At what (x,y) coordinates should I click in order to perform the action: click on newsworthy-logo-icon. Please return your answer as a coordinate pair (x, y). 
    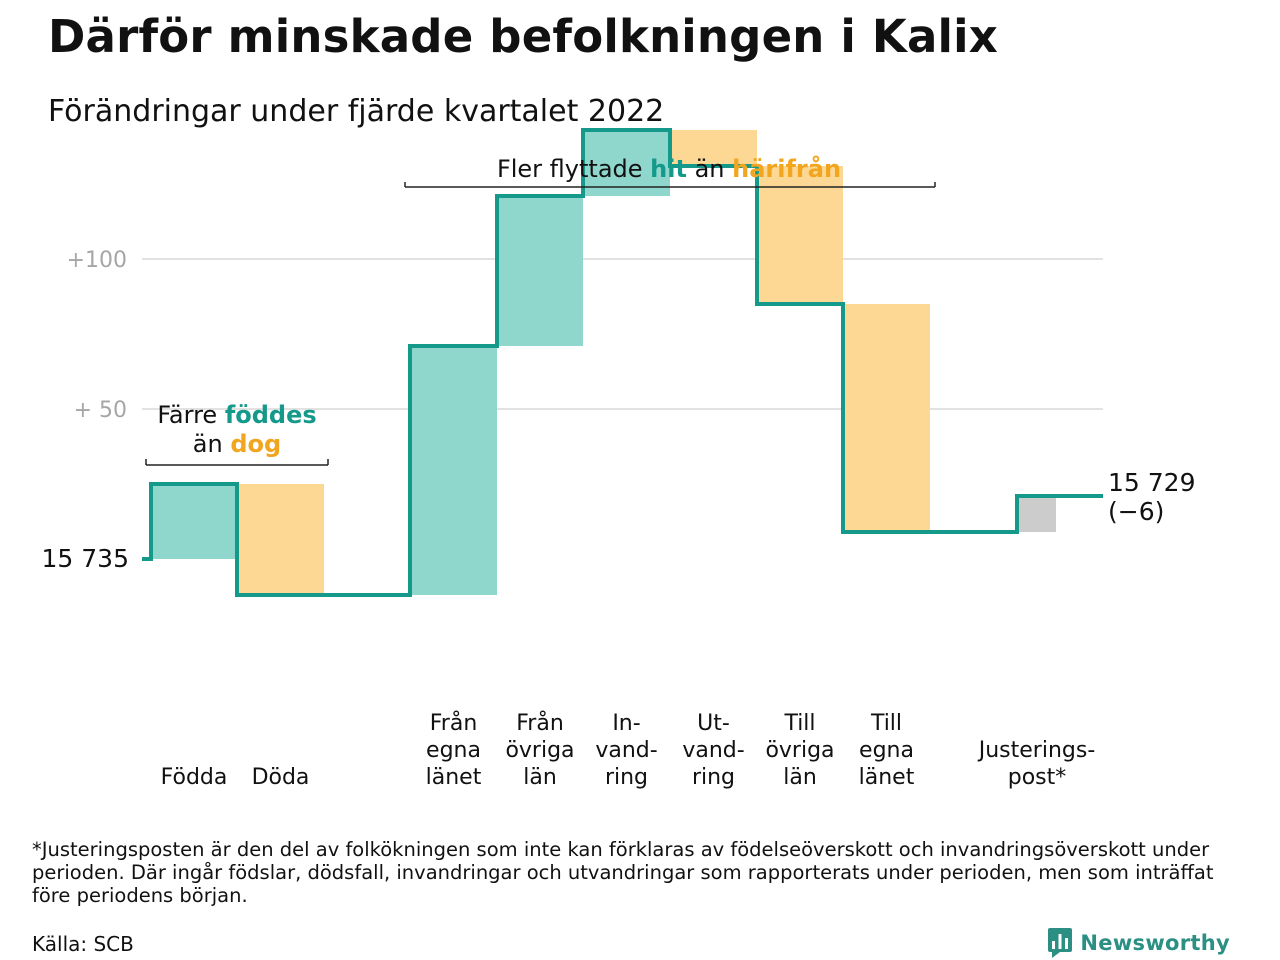
    Looking at the image, I should click on (1060, 943).